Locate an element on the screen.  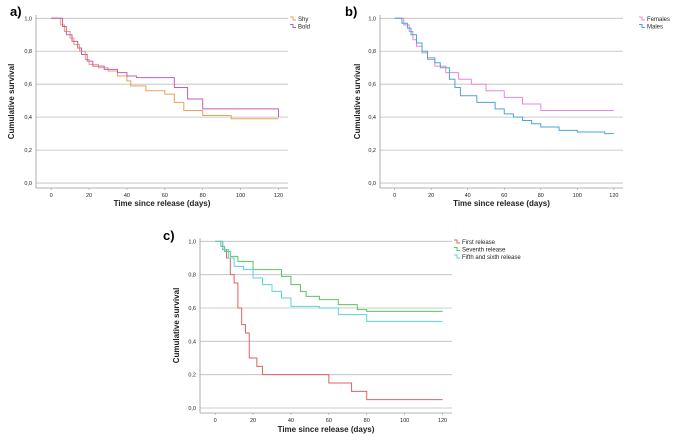
panel-letter: a) is located at coordinates (16, 11).